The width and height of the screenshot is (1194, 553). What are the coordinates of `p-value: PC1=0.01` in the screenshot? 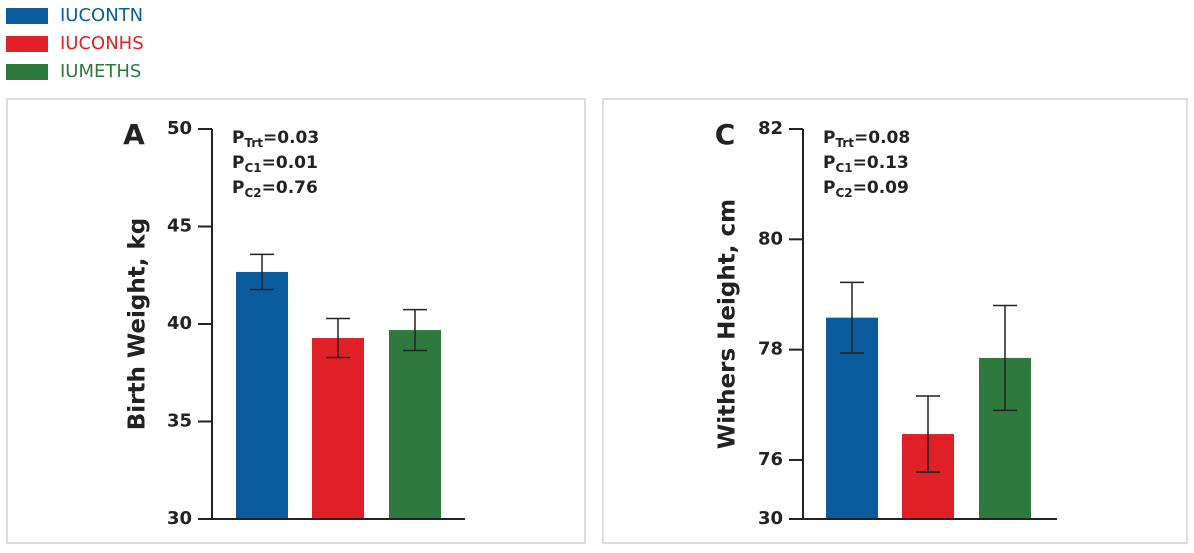 It's located at (275, 164).